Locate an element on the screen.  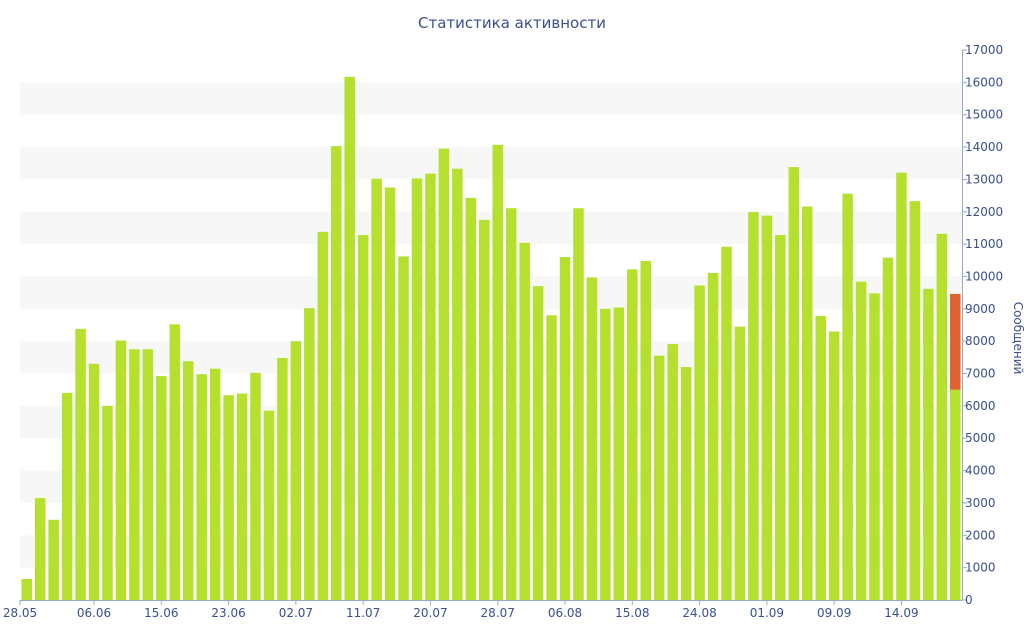
x-tick-label: 23.06 is located at coordinates (228, 613).